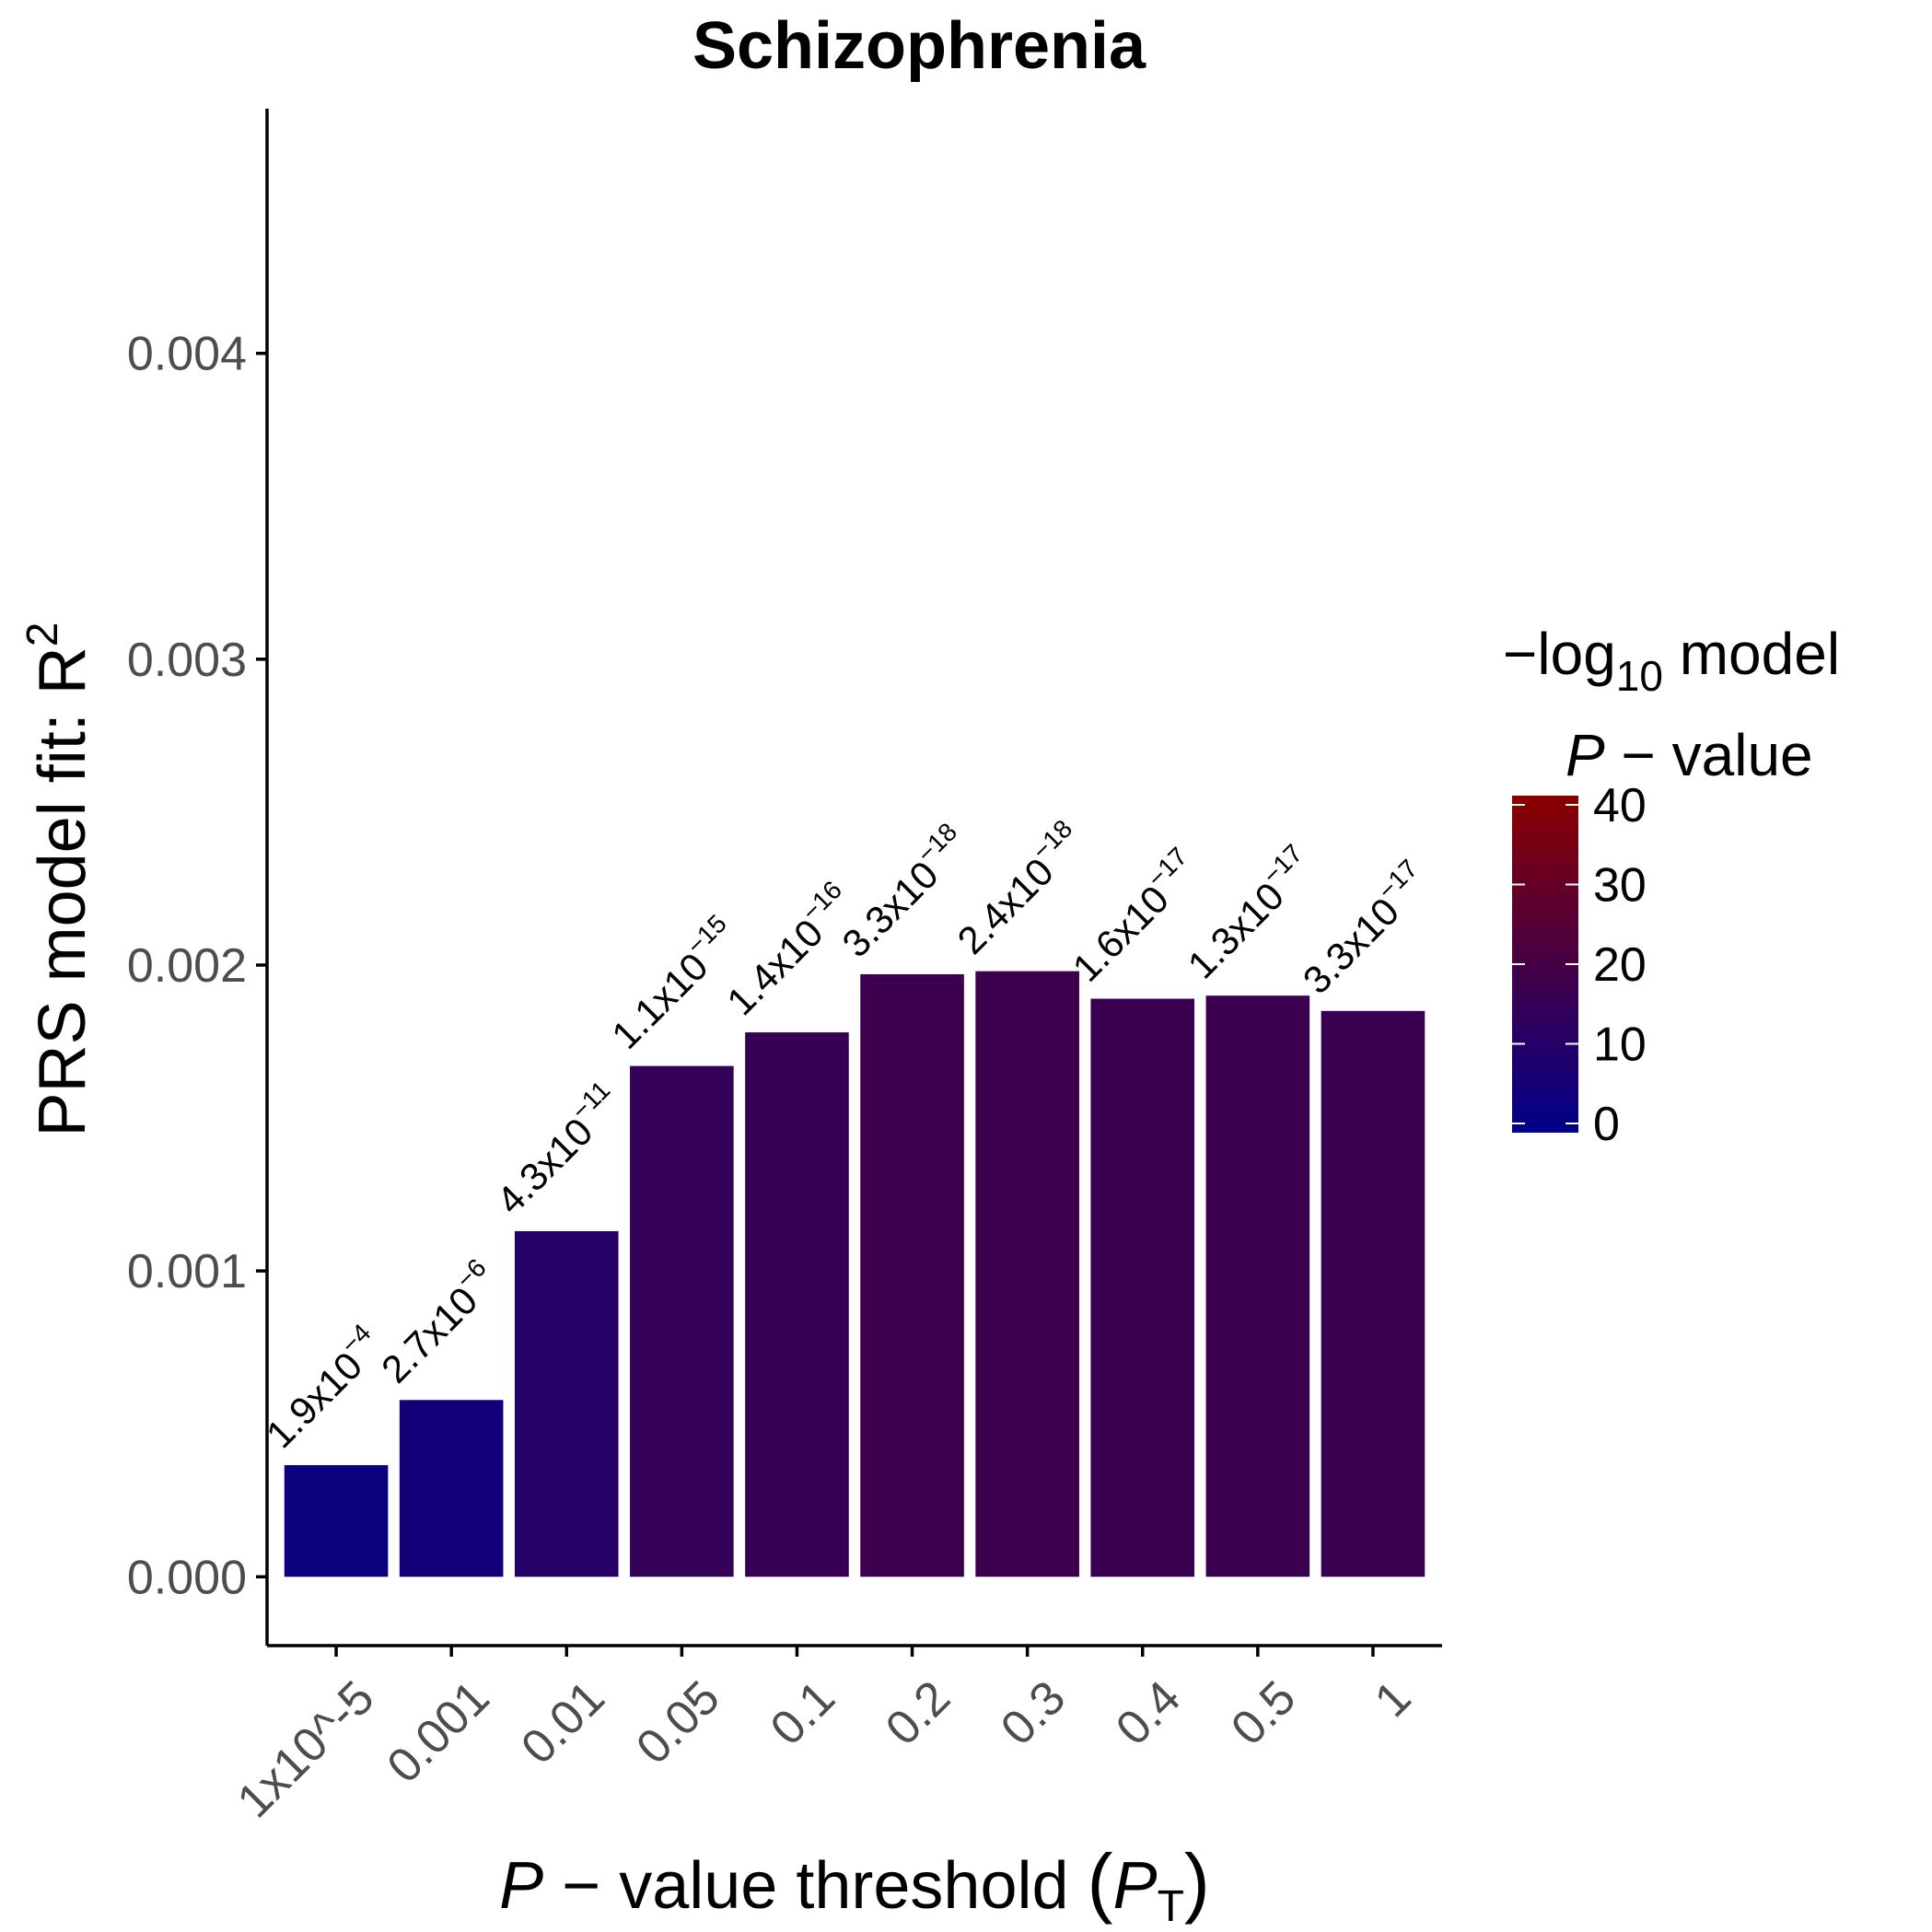  Describe the element at coordinates (42, 635) in the screenshot. I see `y-axis-title-sup: 2` at that location.